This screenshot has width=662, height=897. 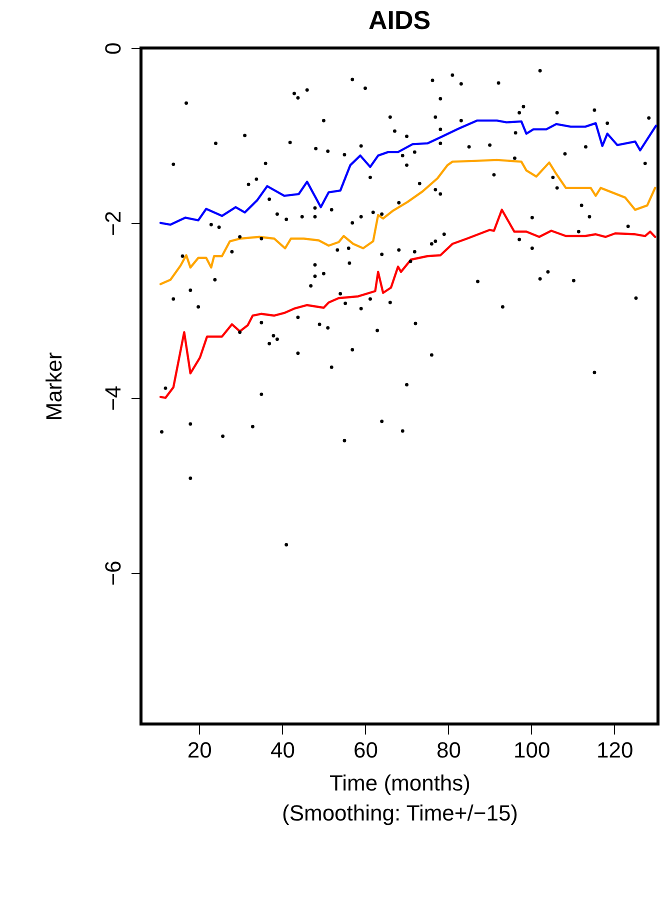 I want to click on x-tick-label: 40, so click(x=282, y=750).